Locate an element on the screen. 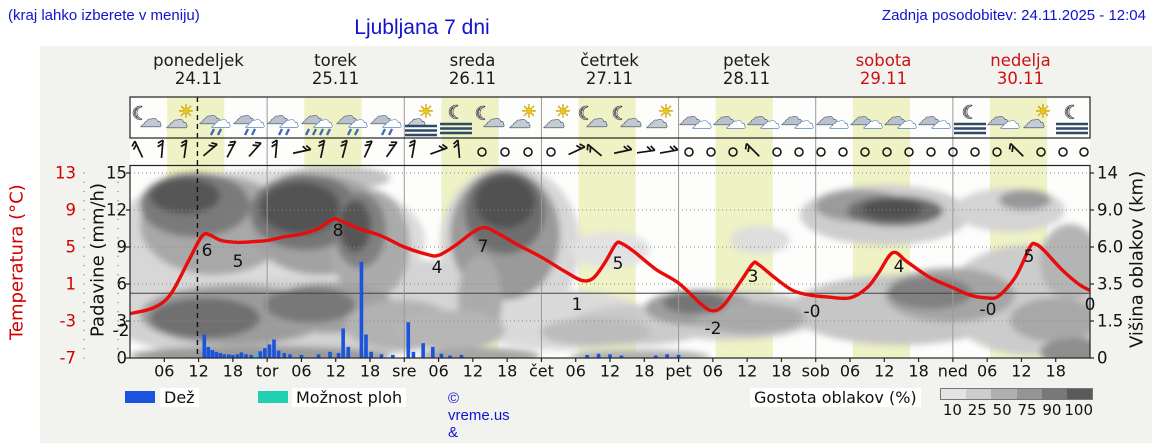 Image resolution: width=1152 pixels, height=443 pixels. x-tick-label: čet is located at coordinates (541, 371).